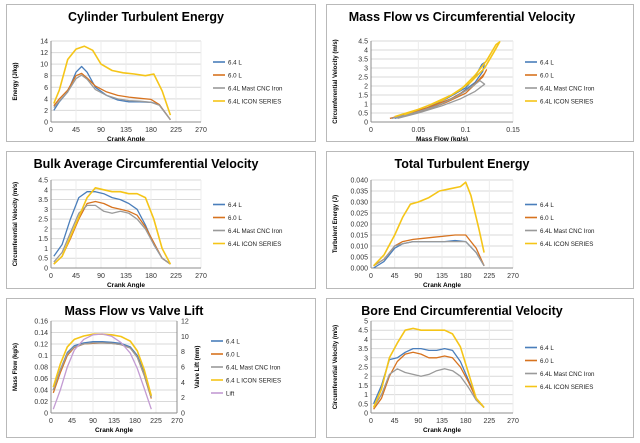 The height and width of the screenshot is (443, 640). Describe the element at coordinates (363, 331) in the screenshot. I see `y-tick-label: 4.5` at that location.